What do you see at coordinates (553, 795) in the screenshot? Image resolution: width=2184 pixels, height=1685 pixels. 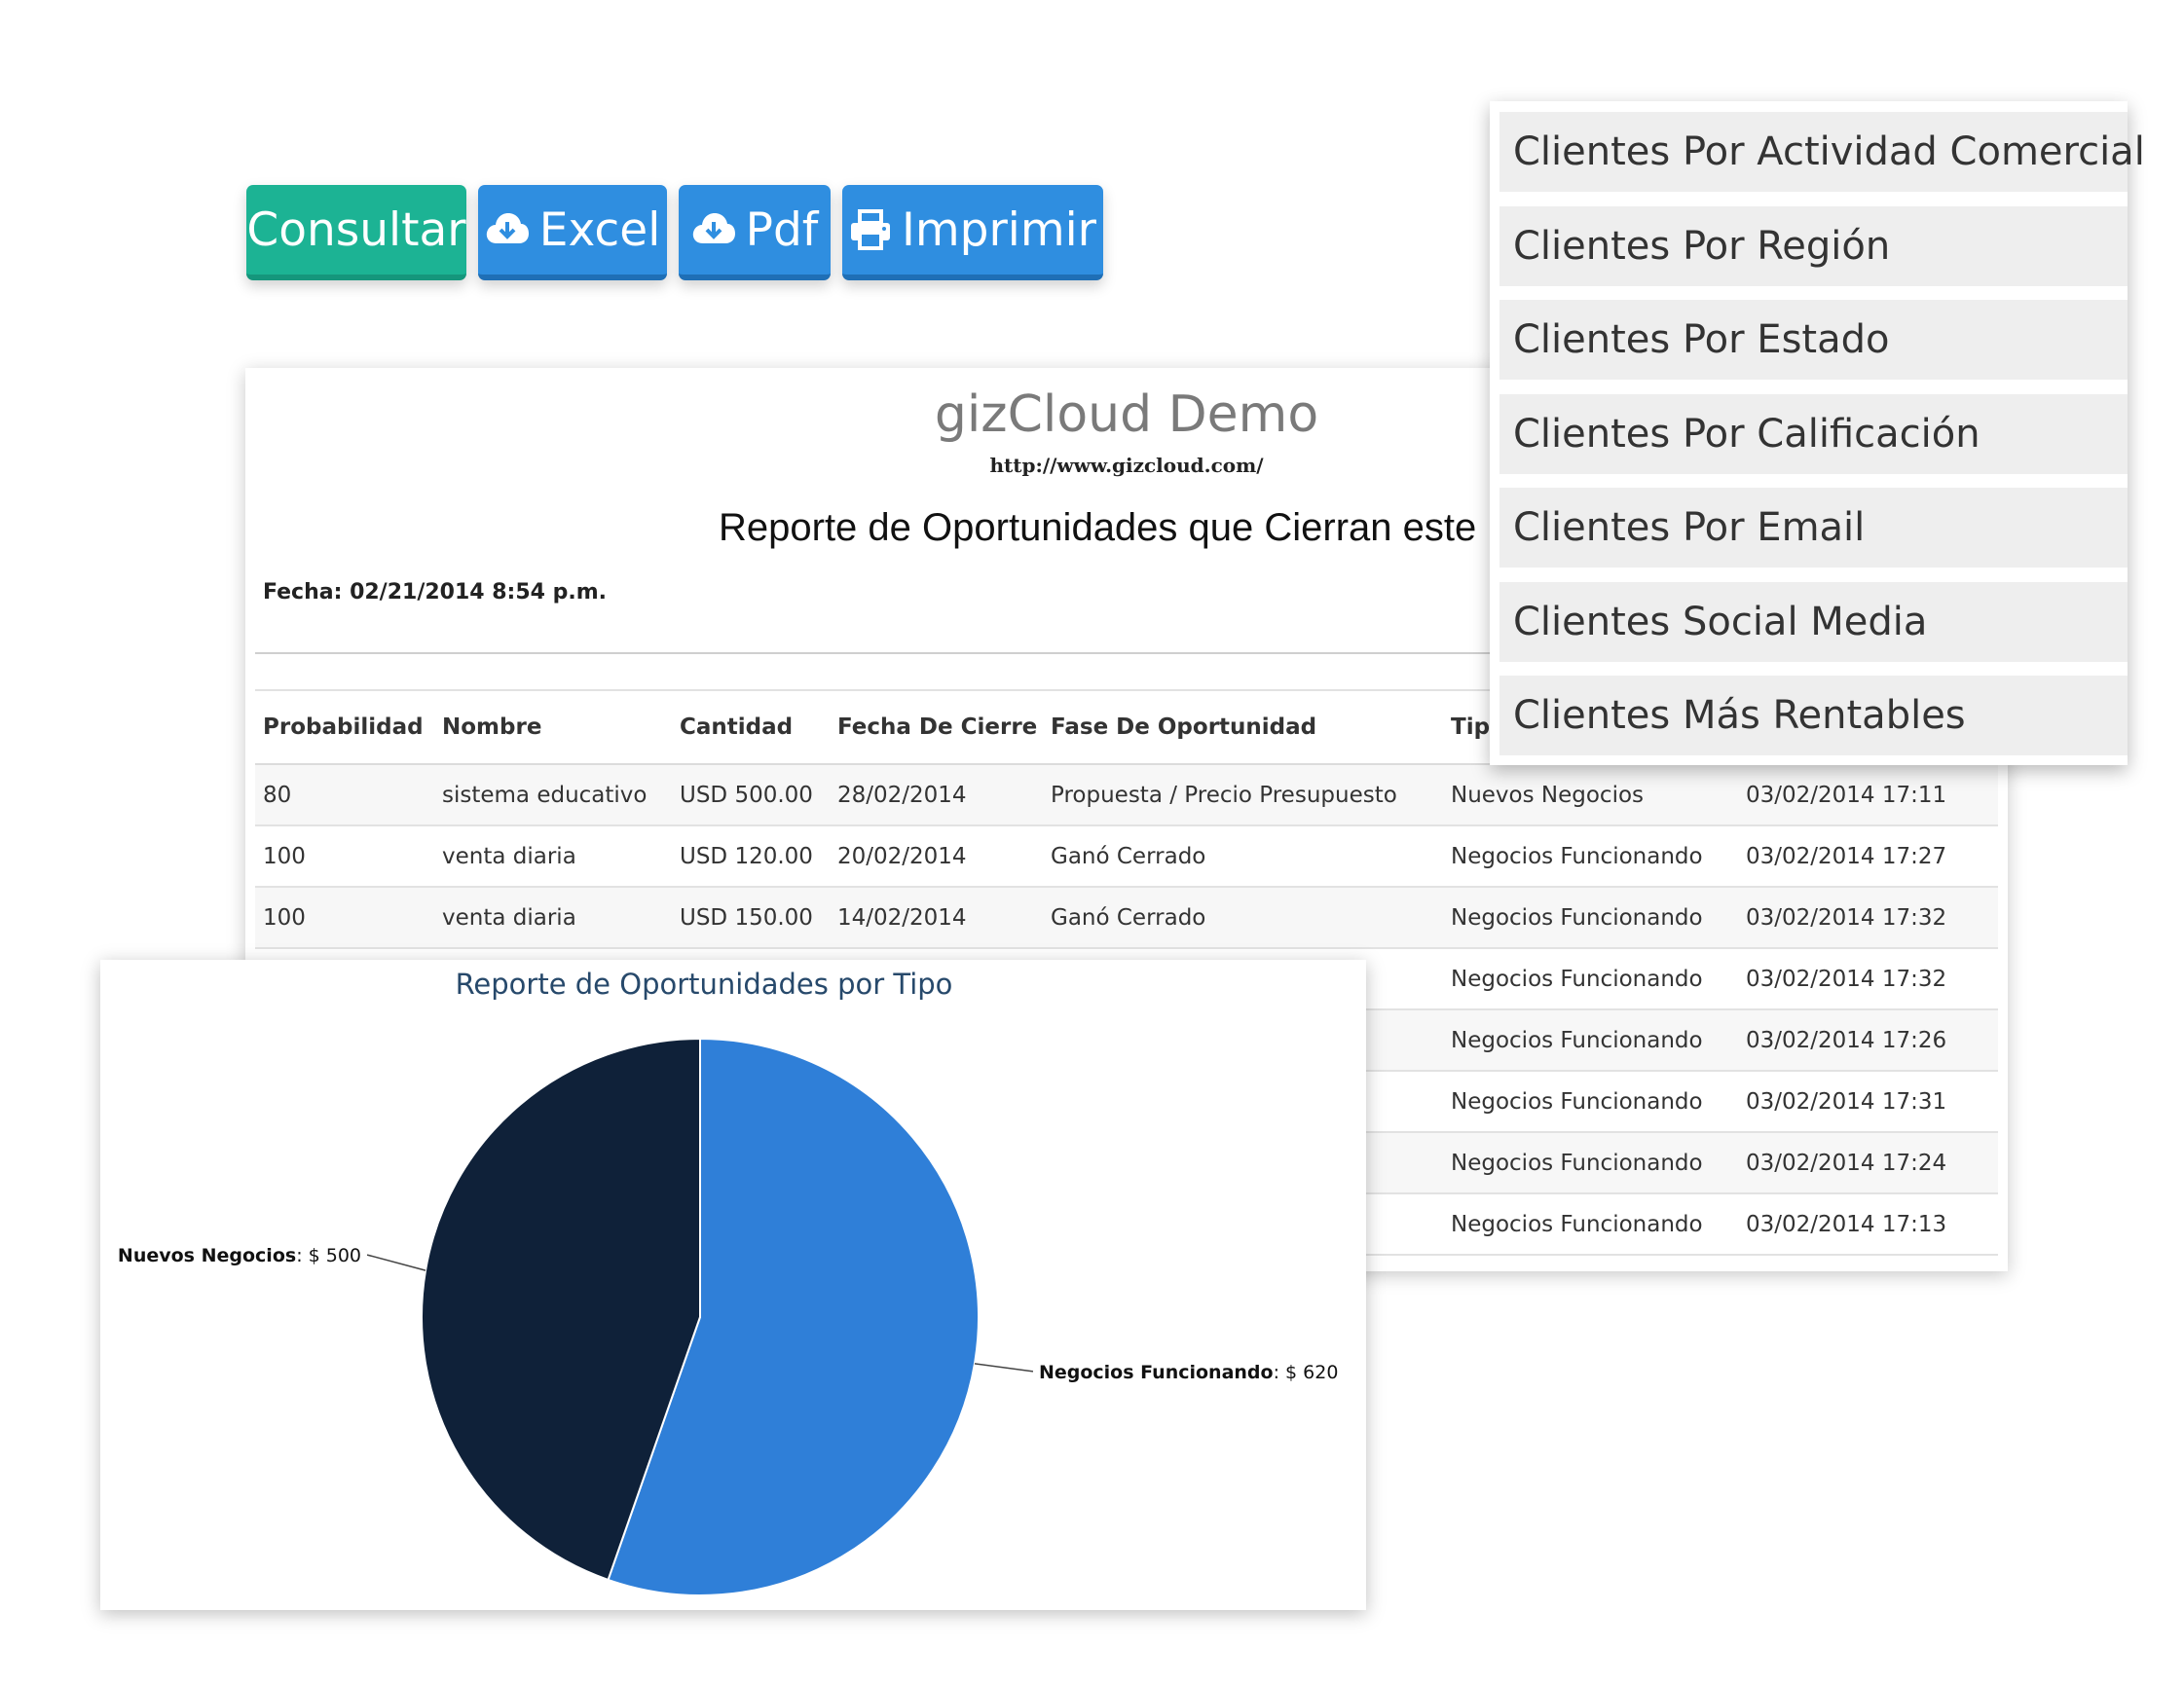 I see `cell: sistema educativo` at bounding box center [553, 795].